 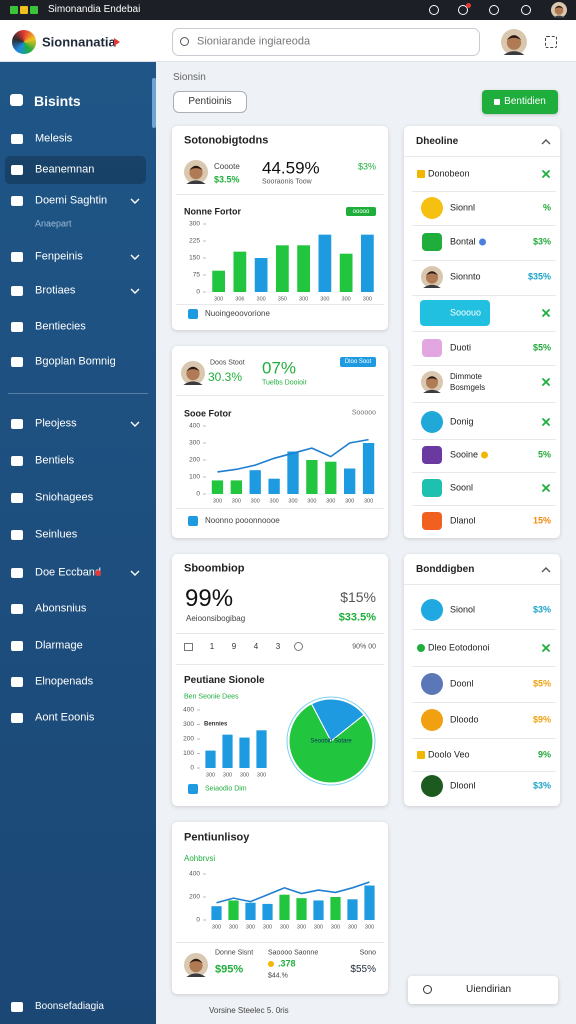 What do you see at coordinates (117, 42) in the screenshot?
I see `app-menu-caret` at bounding box center [117, 42].